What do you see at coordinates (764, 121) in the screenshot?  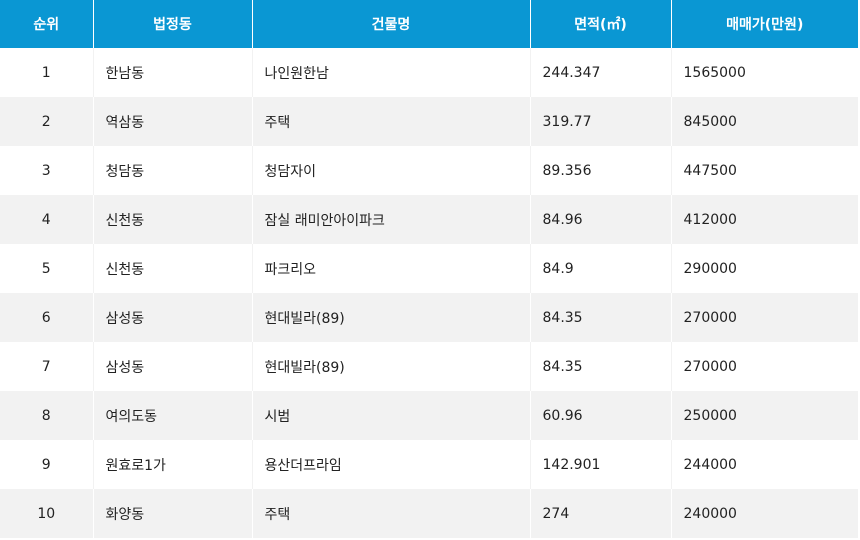 I see `cell-price: 845000` at bounding box center [764, 121].